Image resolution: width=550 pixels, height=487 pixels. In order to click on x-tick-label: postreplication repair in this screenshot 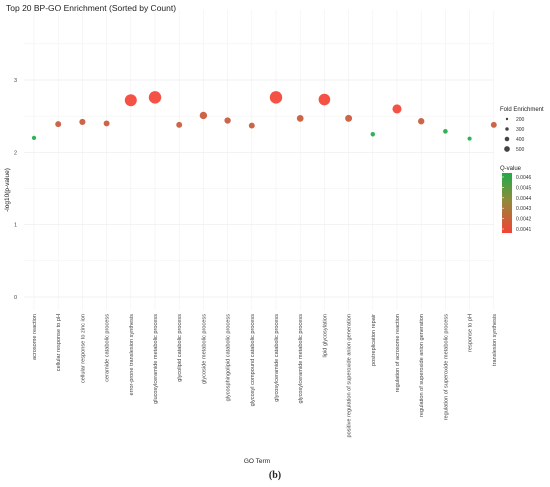, I will do `click(374, 340)`.